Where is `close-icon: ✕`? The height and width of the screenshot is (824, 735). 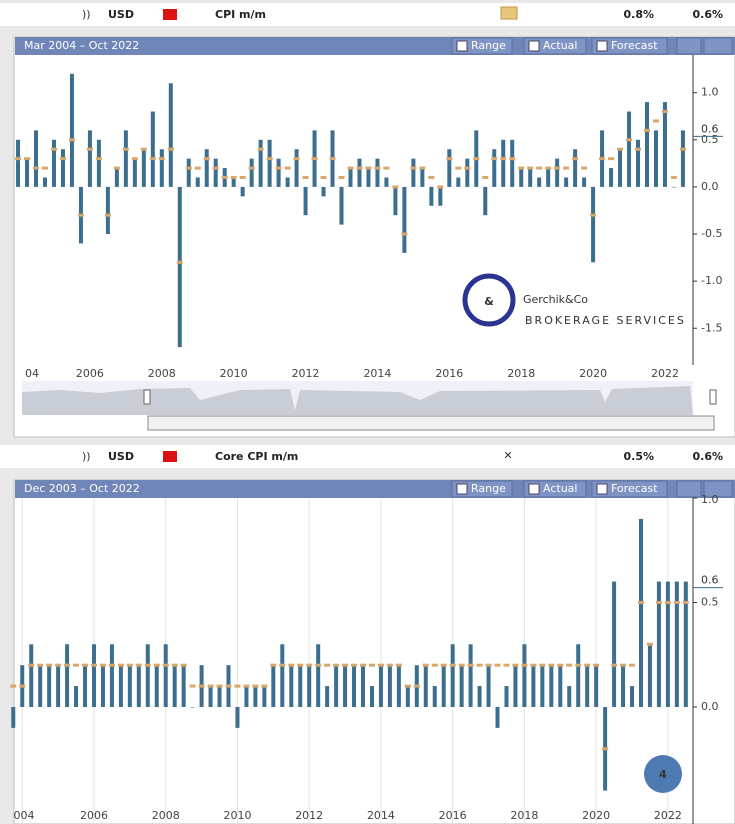
close-icon: ✕ is located at coordinates (507, 455).